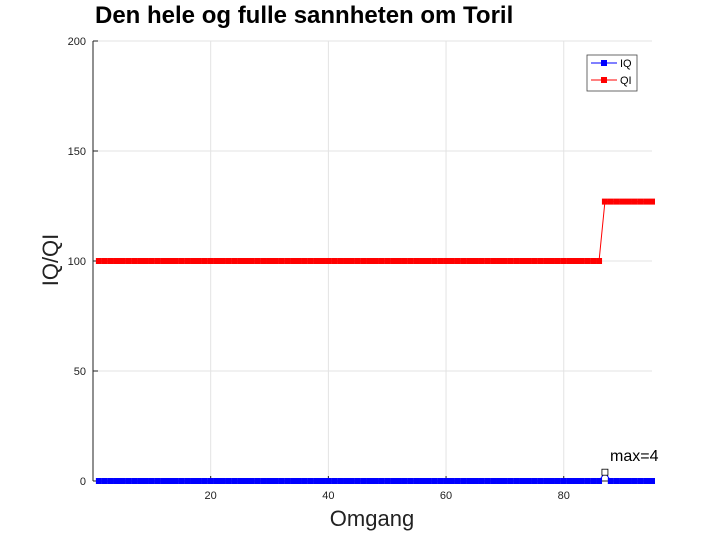 The image size is (720, 540). I want to click on x-tick-label: 40, so click(328, 496).